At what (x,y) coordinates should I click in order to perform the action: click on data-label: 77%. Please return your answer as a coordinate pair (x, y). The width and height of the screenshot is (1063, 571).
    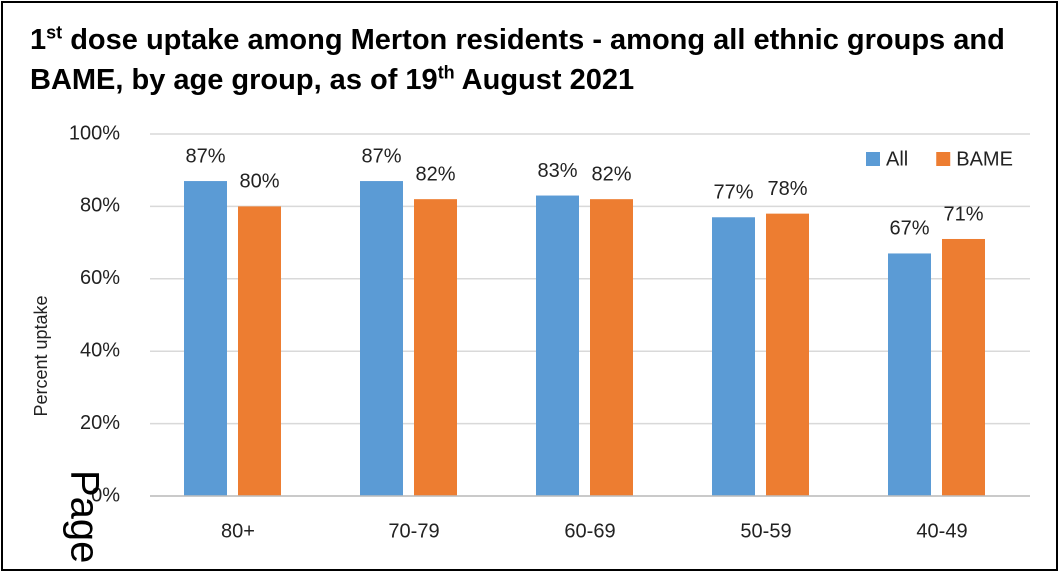
    Looking at the image, I should click on (733, 193).